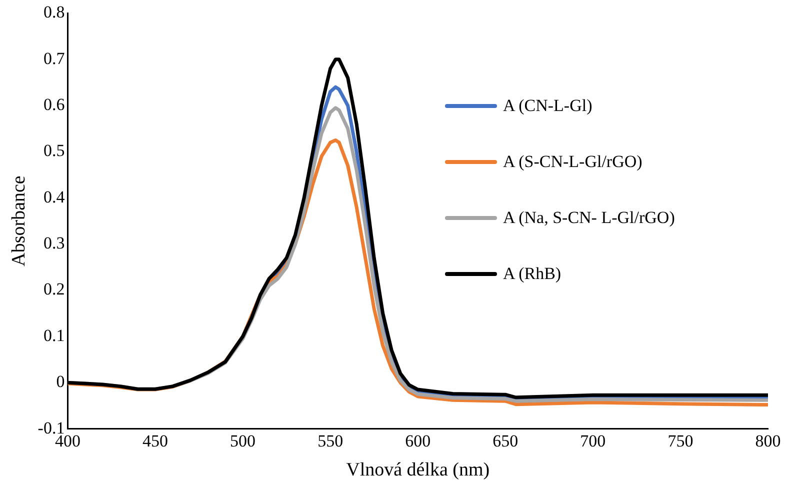 The image size is (786, 490). Describe the element at coordinates (54, 289) in the screenshot. I see `y-tick-label: 0.2` at that location.